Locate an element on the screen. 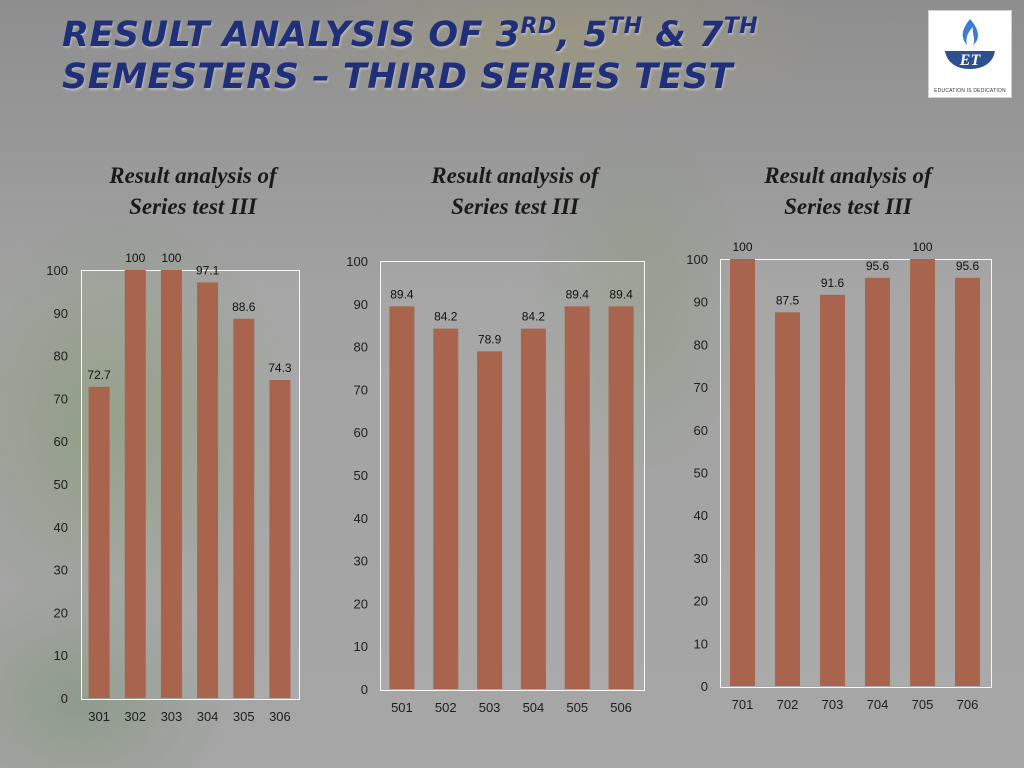 This screenshot has height=768, width=1024. chart-2-y-tick-label: 30 is located at coordinates (361, 561).